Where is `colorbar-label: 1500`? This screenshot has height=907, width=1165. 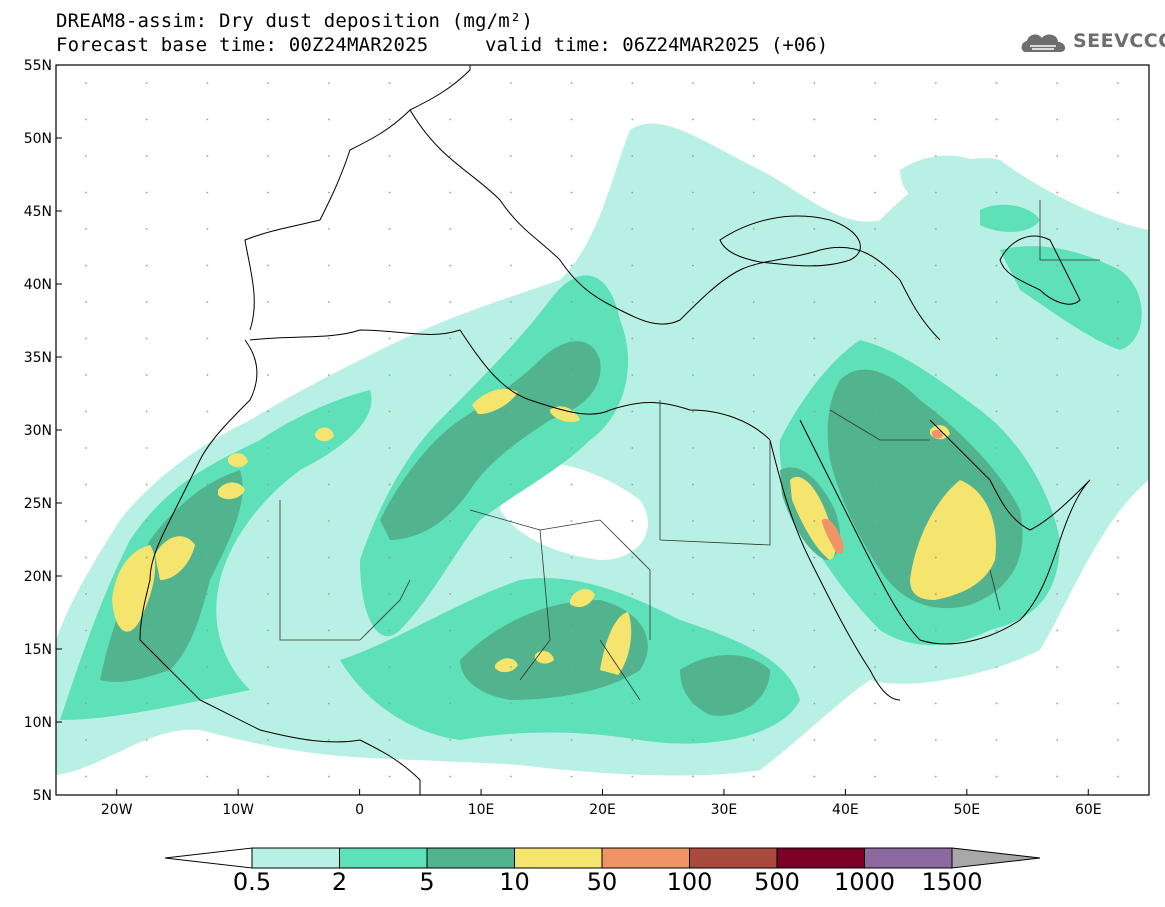 colorbar-label: 1500 is located at coordinates (951, 882).